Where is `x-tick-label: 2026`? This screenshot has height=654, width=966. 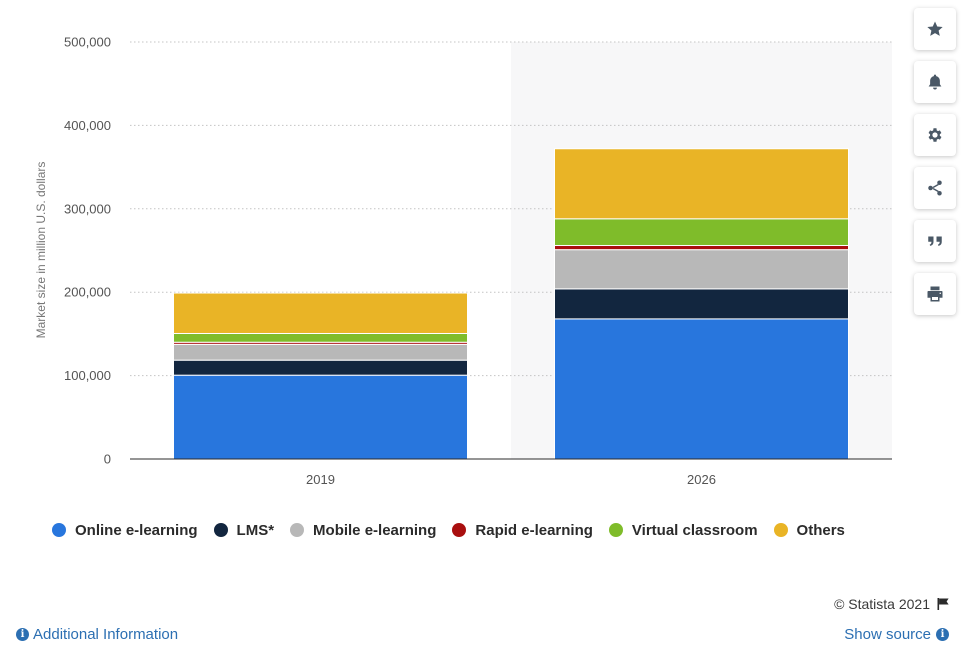 x-tick-label: 2026 is located at coordinates (701, 479).